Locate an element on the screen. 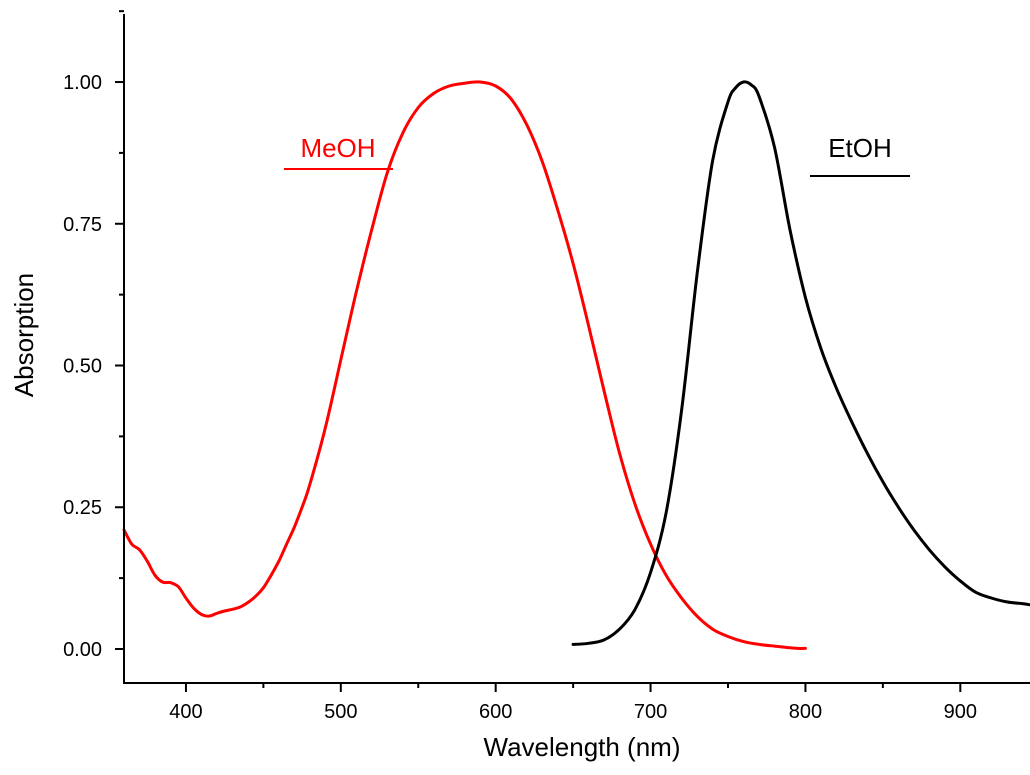 This screenshot has width=1030, height=775. x-tick-label: 700 is located at coordinates (650, 712).